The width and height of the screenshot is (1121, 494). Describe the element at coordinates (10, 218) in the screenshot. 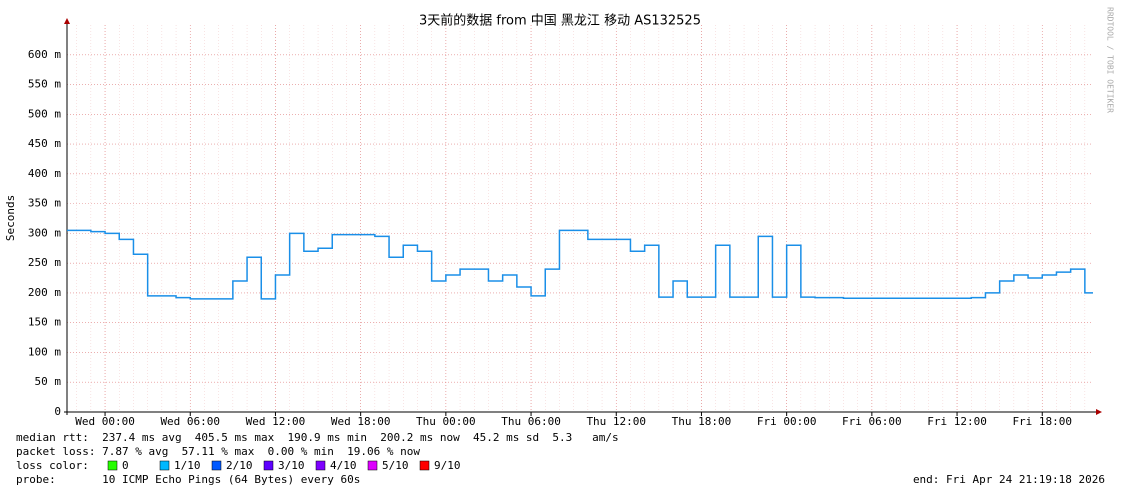

I see `y-axis-label: Seconds` at that location.